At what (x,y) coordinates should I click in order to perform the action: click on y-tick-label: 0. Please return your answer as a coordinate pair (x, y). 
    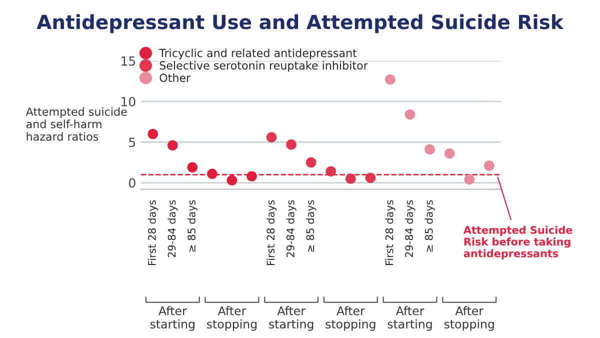
    Looking at the image, I should click on (132, 183).